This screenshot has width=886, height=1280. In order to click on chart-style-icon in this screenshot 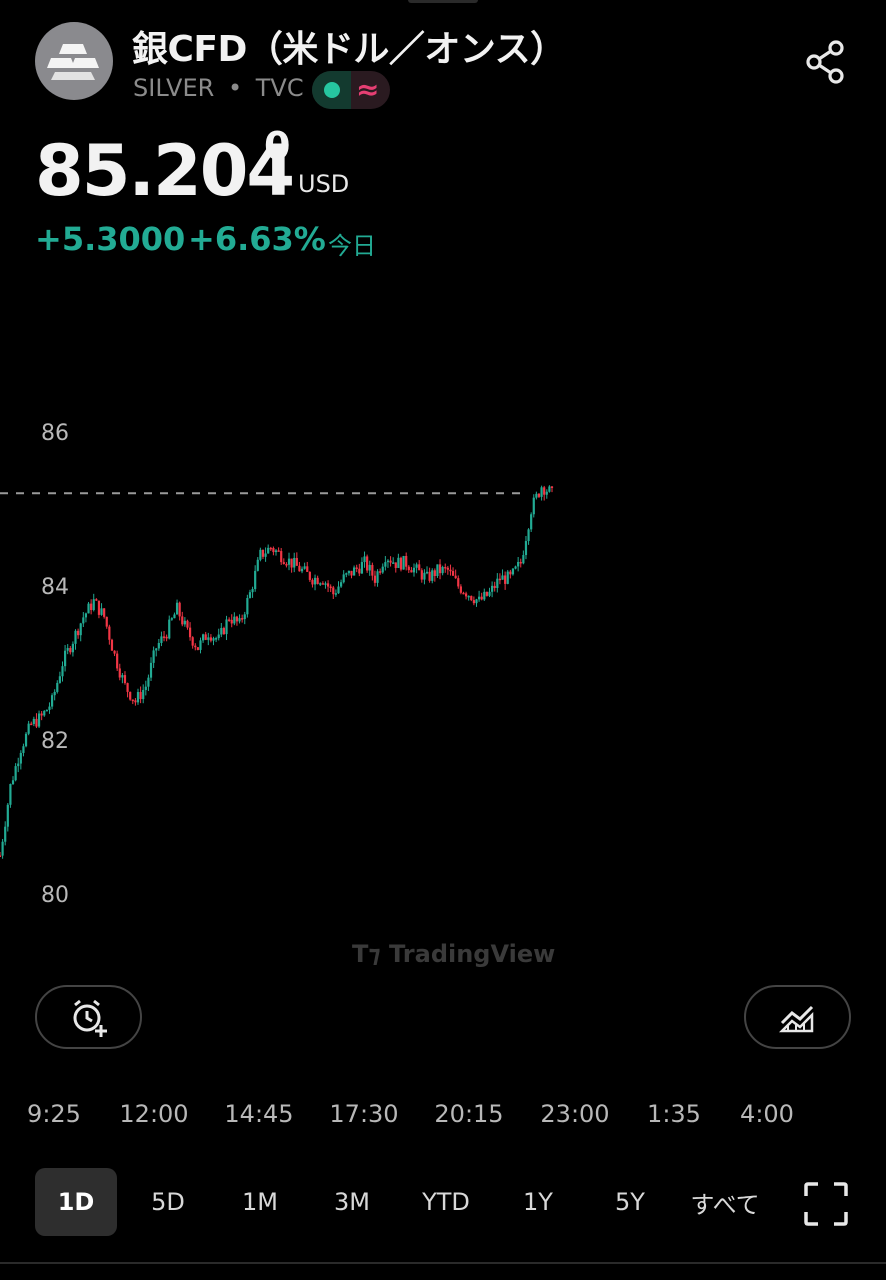, I will do `click(795, 1019)`.